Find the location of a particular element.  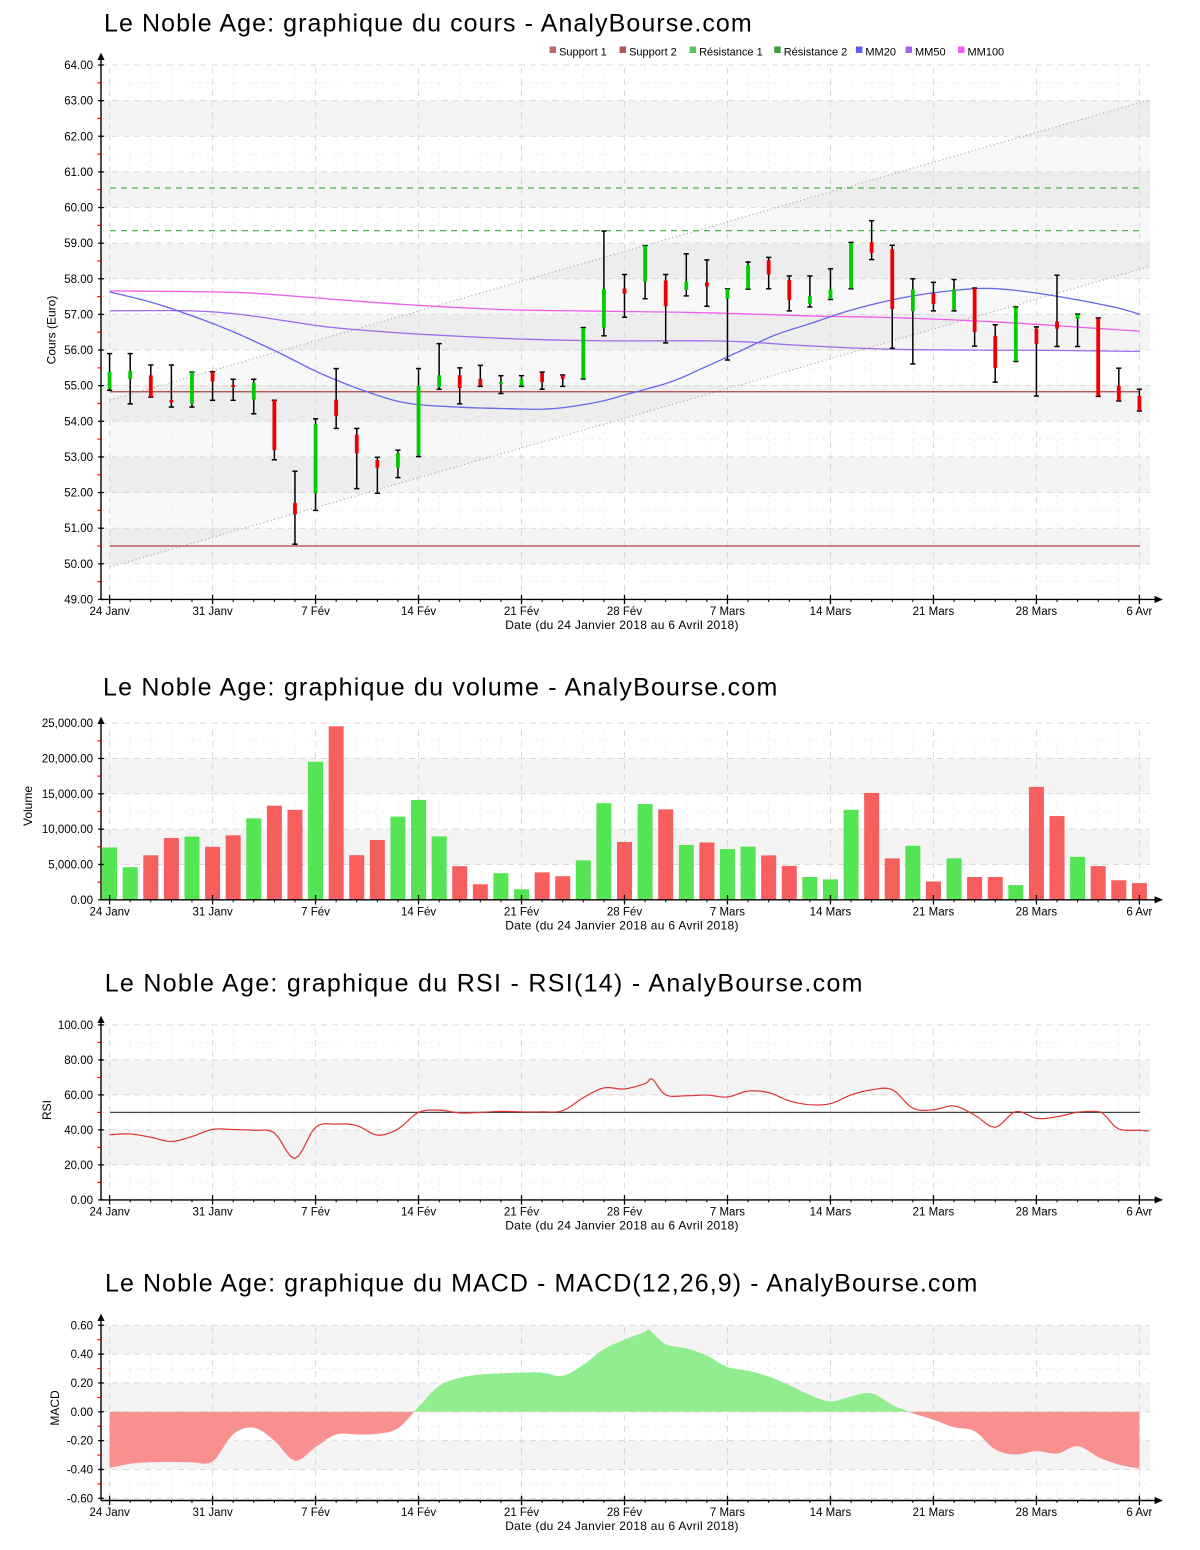

svg-text: 57.00 is located at coordinates (78, 315).